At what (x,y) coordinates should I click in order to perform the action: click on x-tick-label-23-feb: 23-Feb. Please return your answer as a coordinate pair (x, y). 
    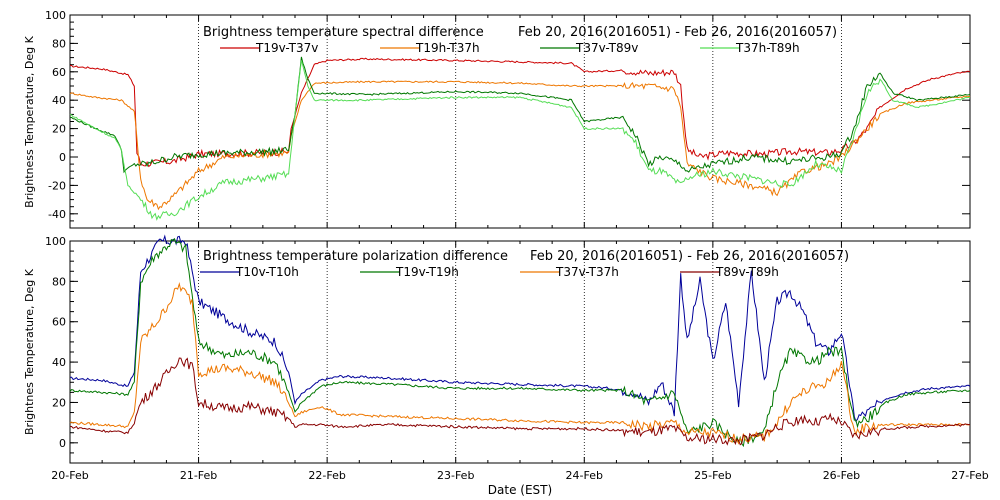
    Looking at the image, I should click on (455, 475).